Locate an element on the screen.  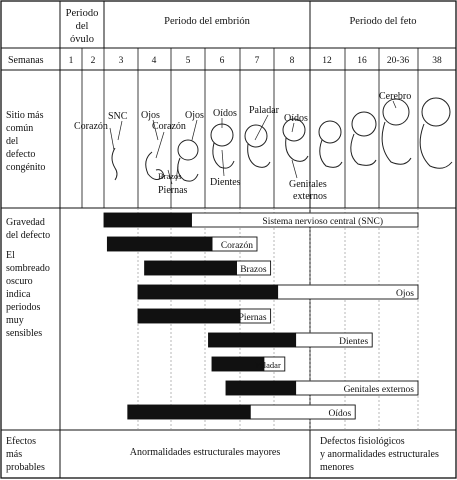
svg-text: El is located at coordinates (10, 255).